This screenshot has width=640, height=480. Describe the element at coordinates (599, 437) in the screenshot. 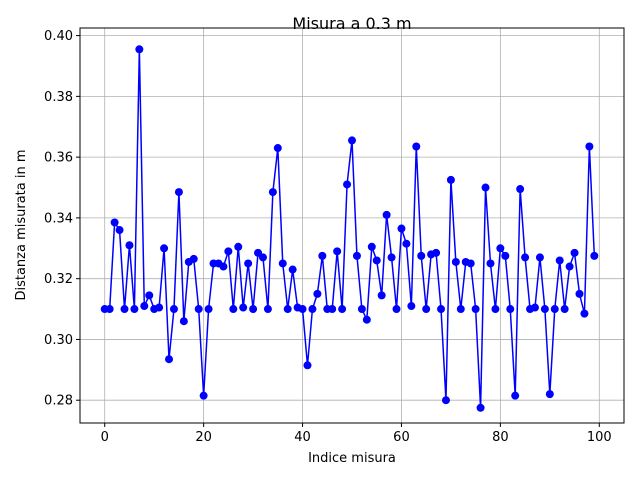

I see `x-tick-label: 100` at that location.